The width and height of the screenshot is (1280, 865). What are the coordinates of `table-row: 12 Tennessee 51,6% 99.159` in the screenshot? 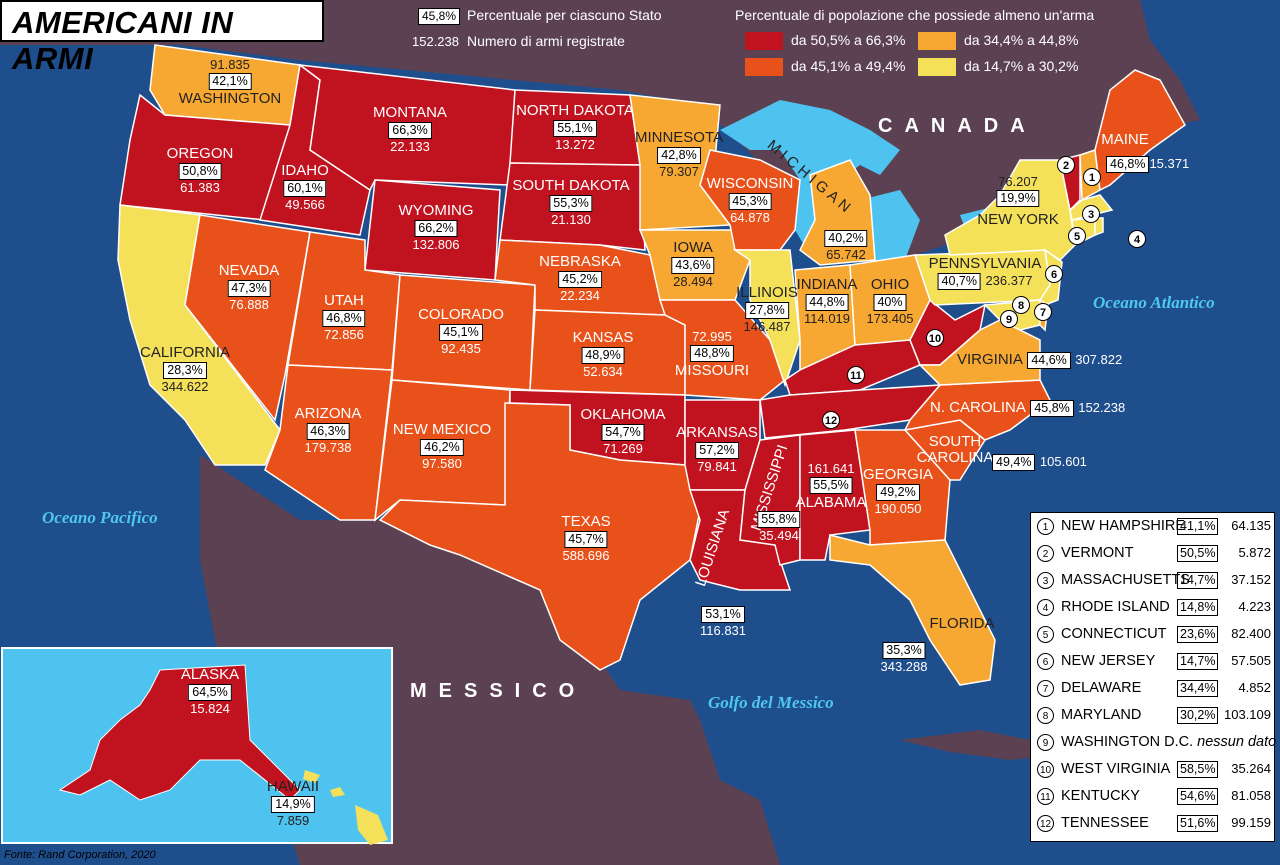 It's located at (1155, 825).